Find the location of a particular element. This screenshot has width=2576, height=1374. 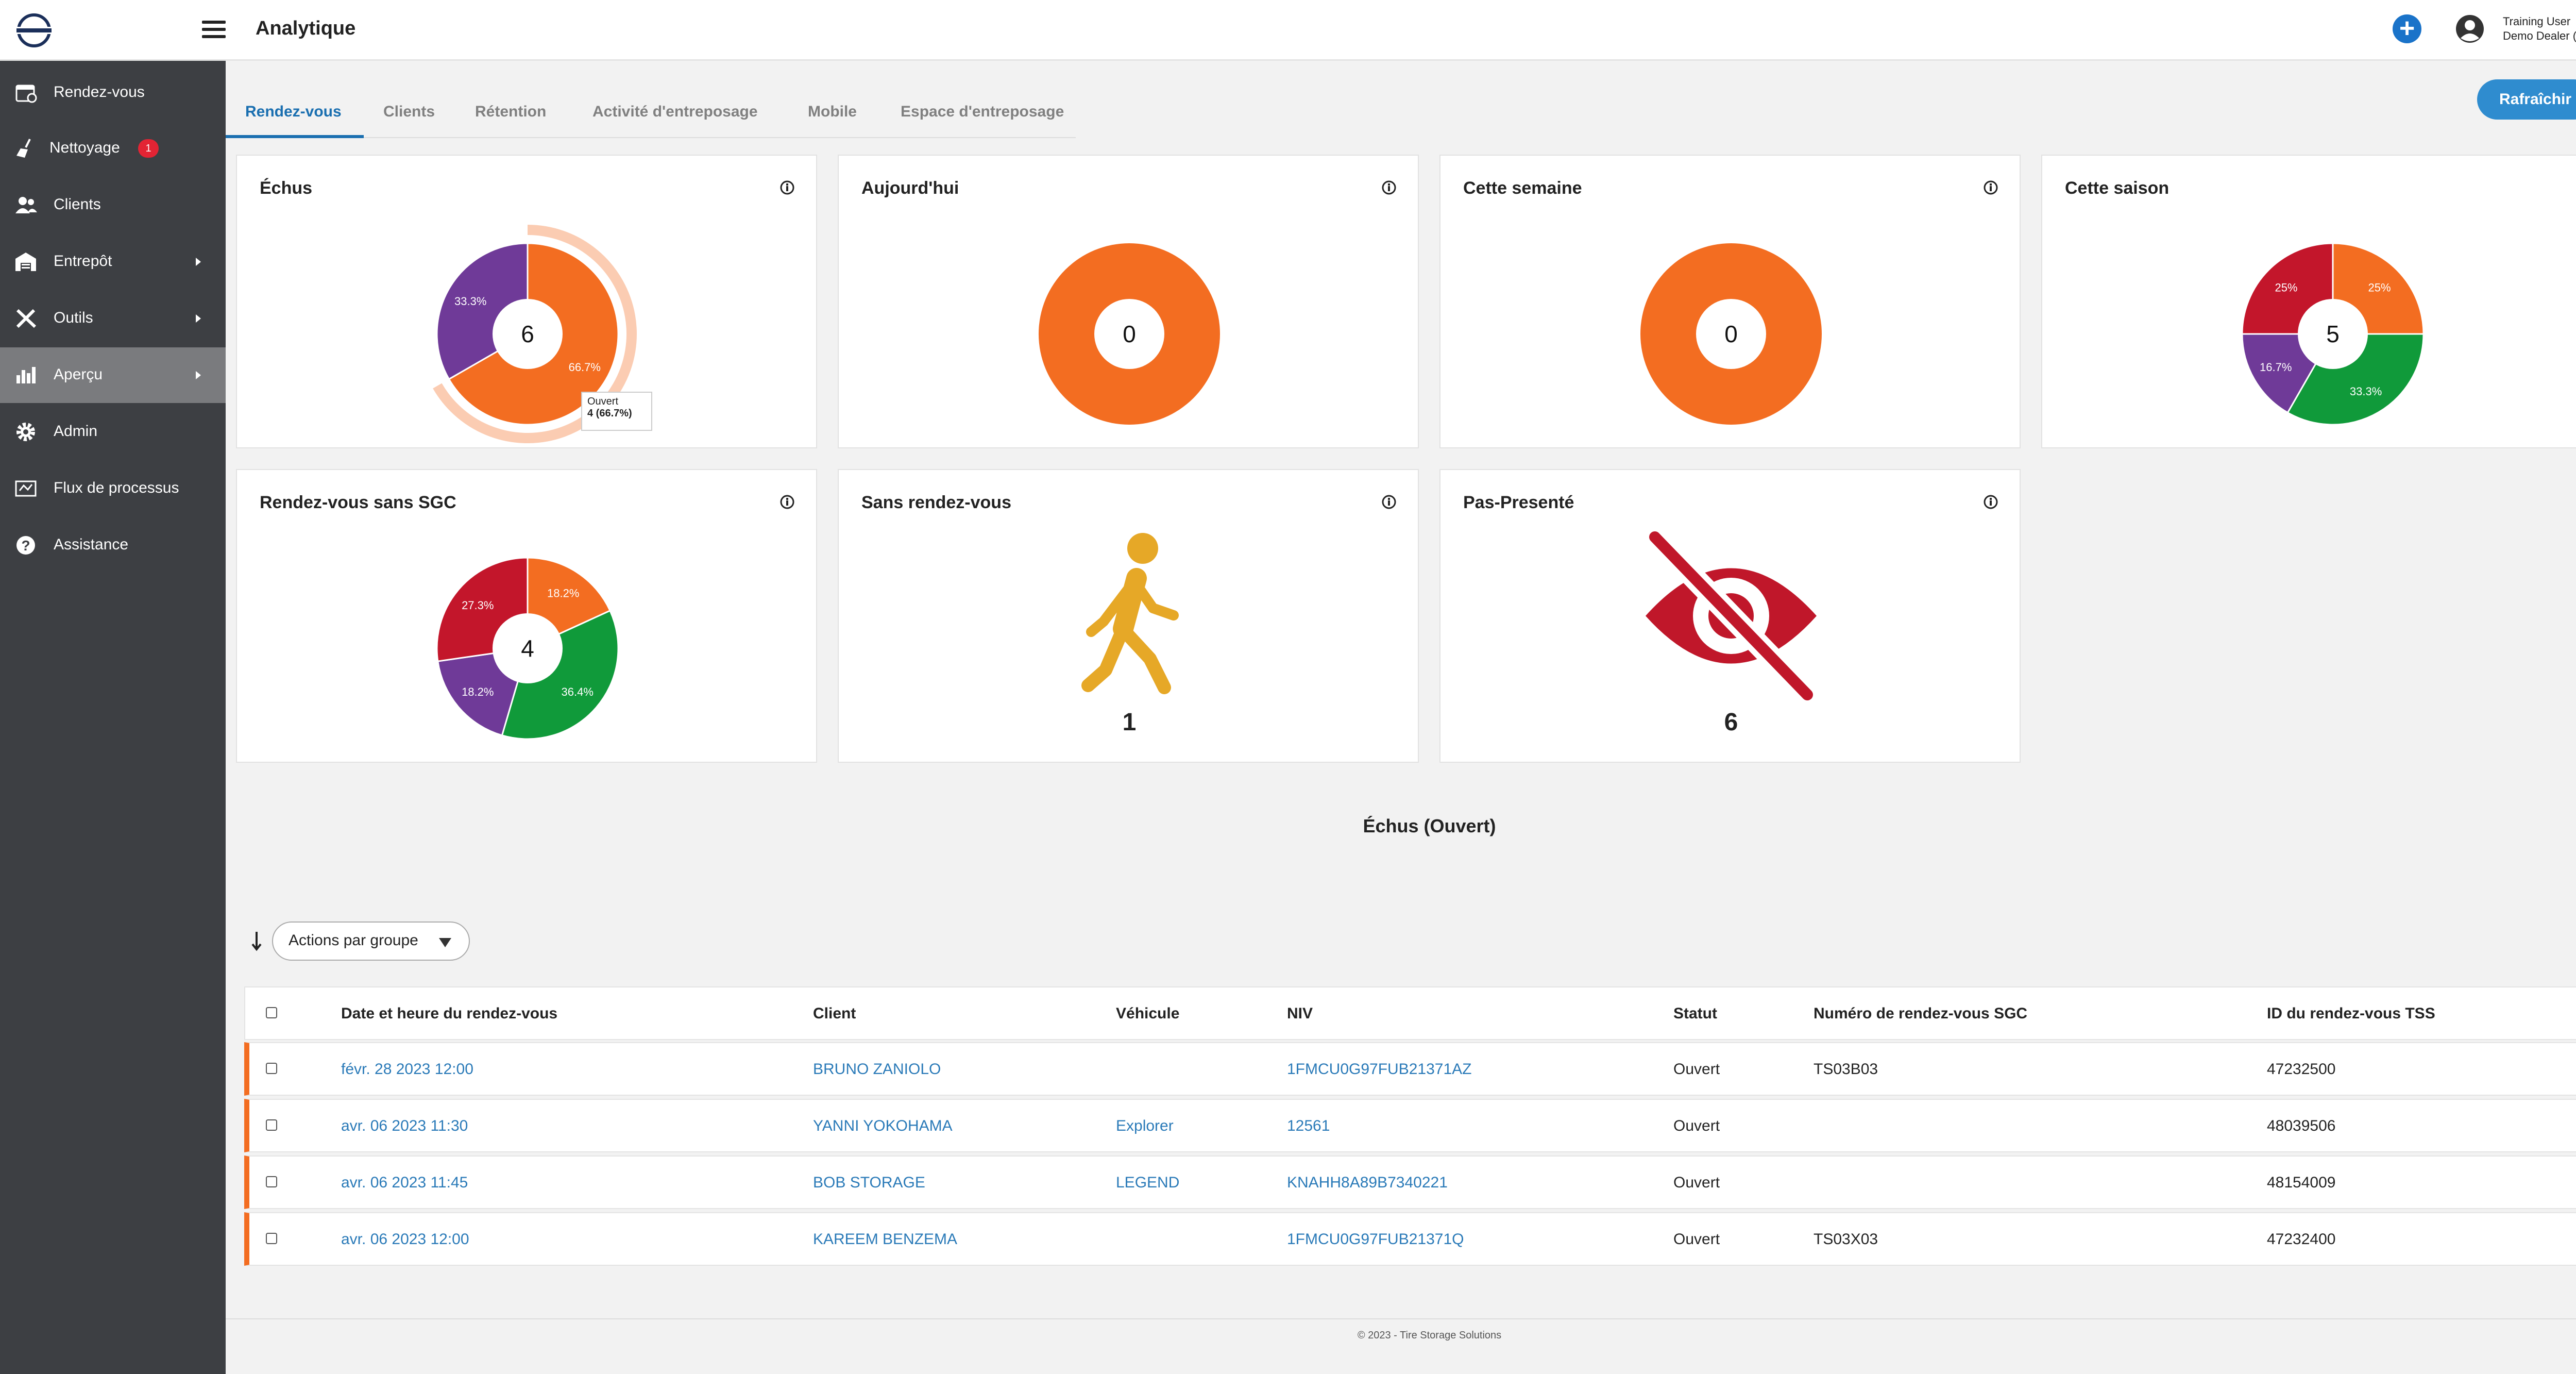

sidebar-item-label: Rendez-vous is located at coordinates (99, 91).